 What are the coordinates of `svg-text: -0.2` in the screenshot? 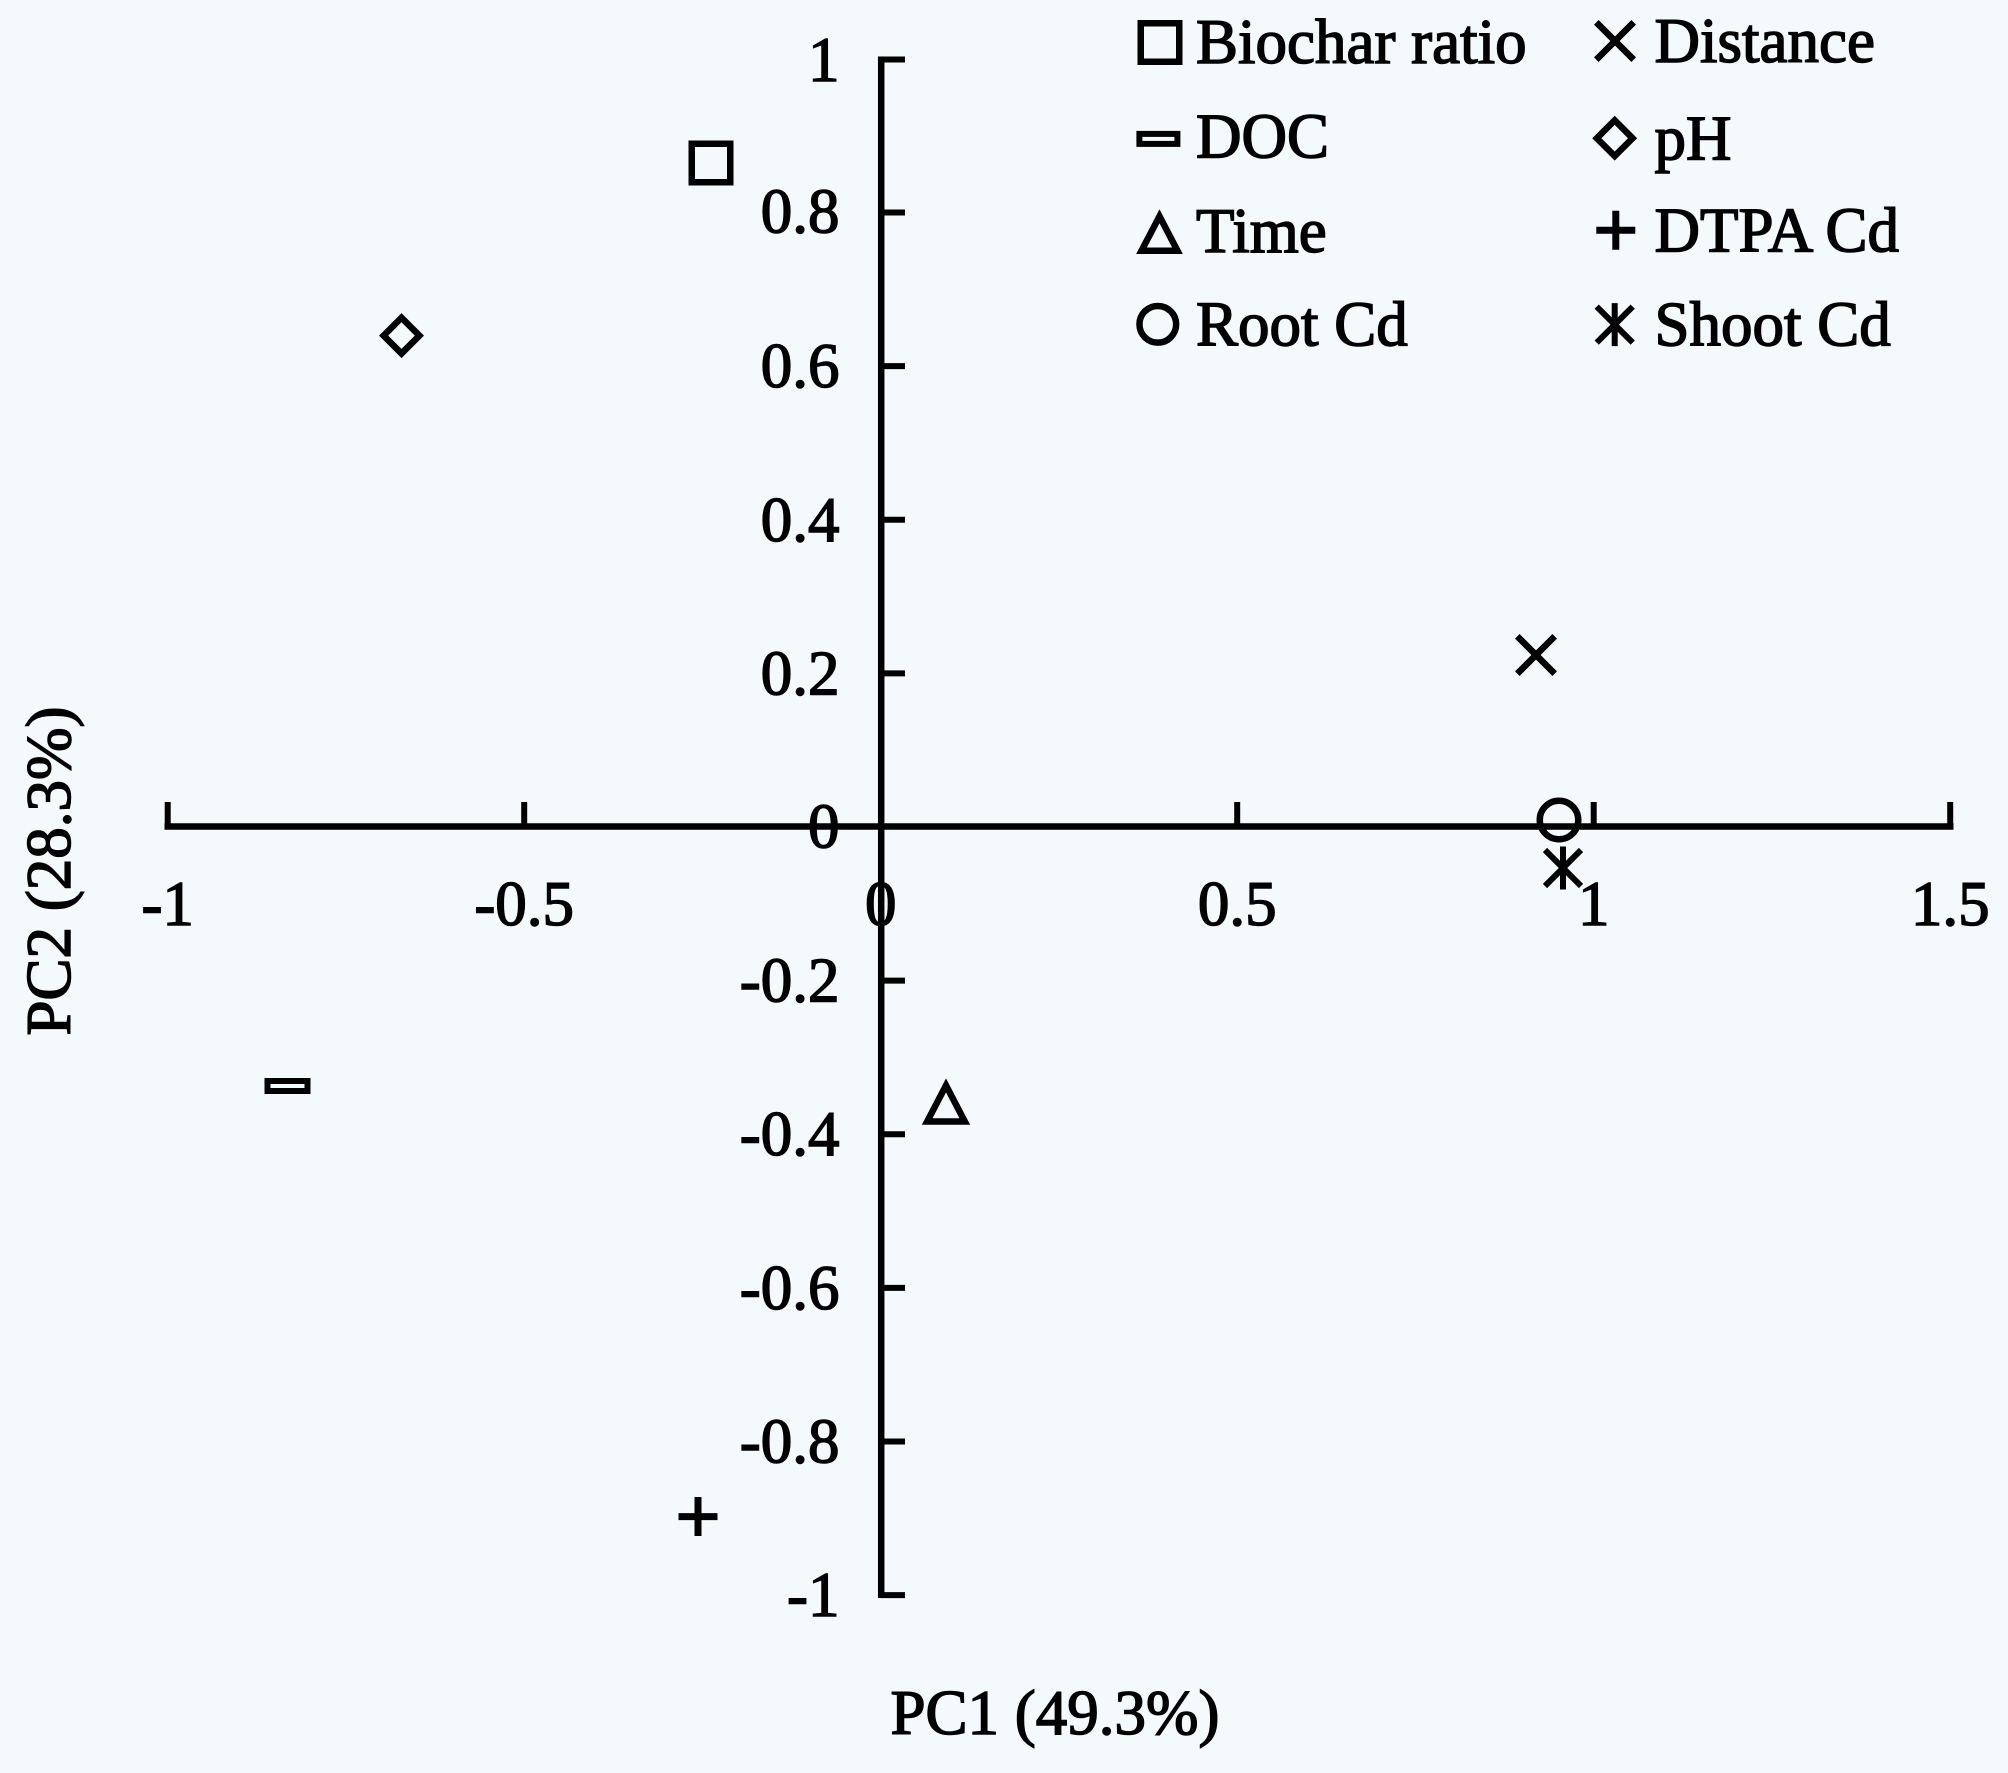 It's located at (790, 981).